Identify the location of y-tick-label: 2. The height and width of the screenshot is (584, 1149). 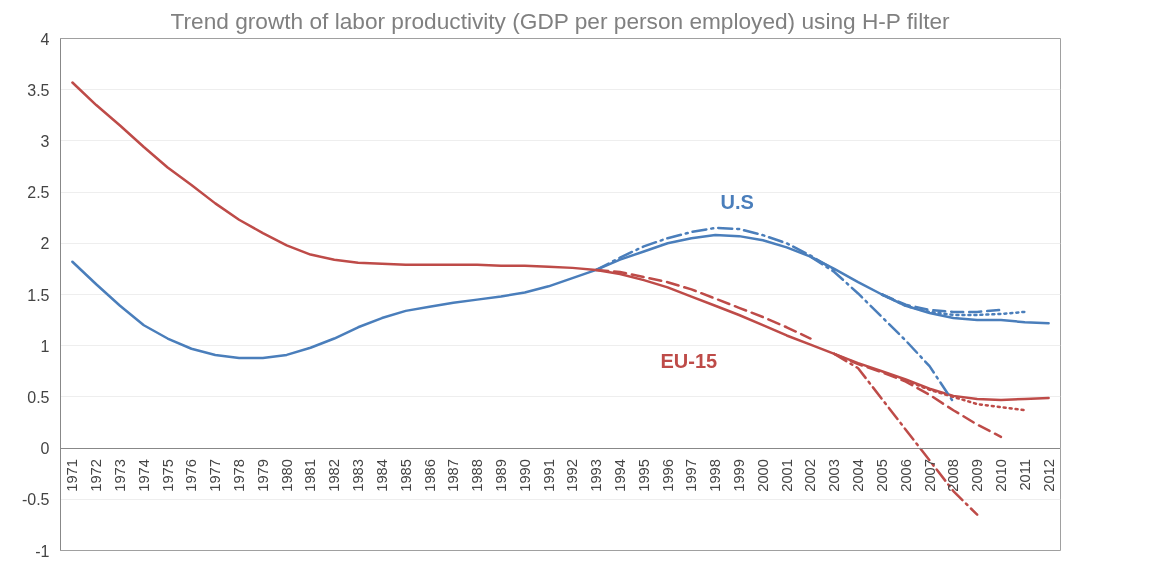
(45, 244).